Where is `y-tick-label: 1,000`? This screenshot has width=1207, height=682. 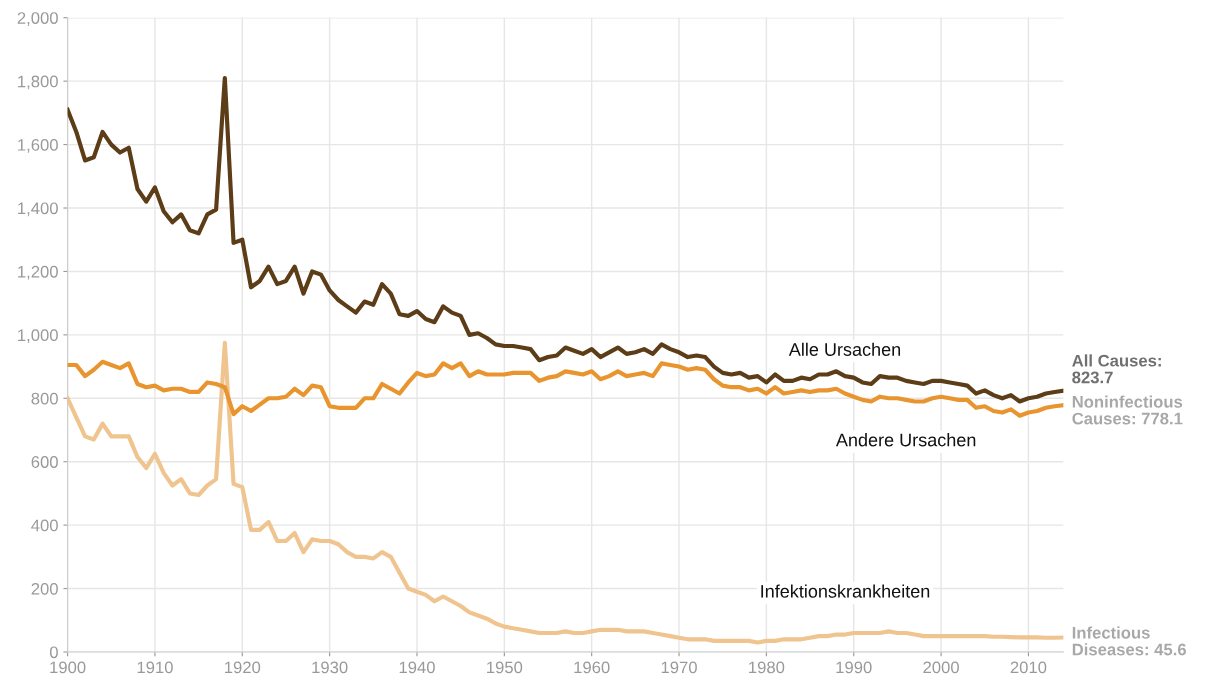
y-tick-label: 1,000 is located at coordinates (38, 336).